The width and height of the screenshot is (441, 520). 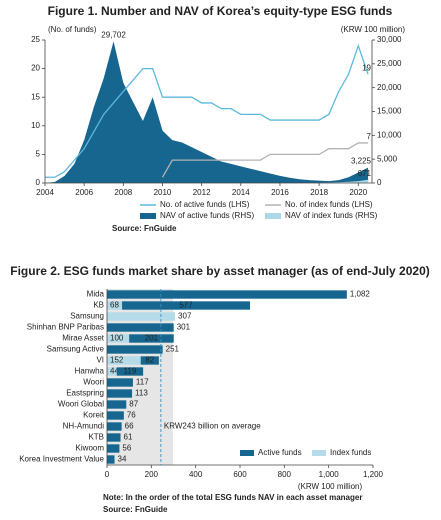 I want to click on y2-tick-label: 0, so click(x=379, y=182).